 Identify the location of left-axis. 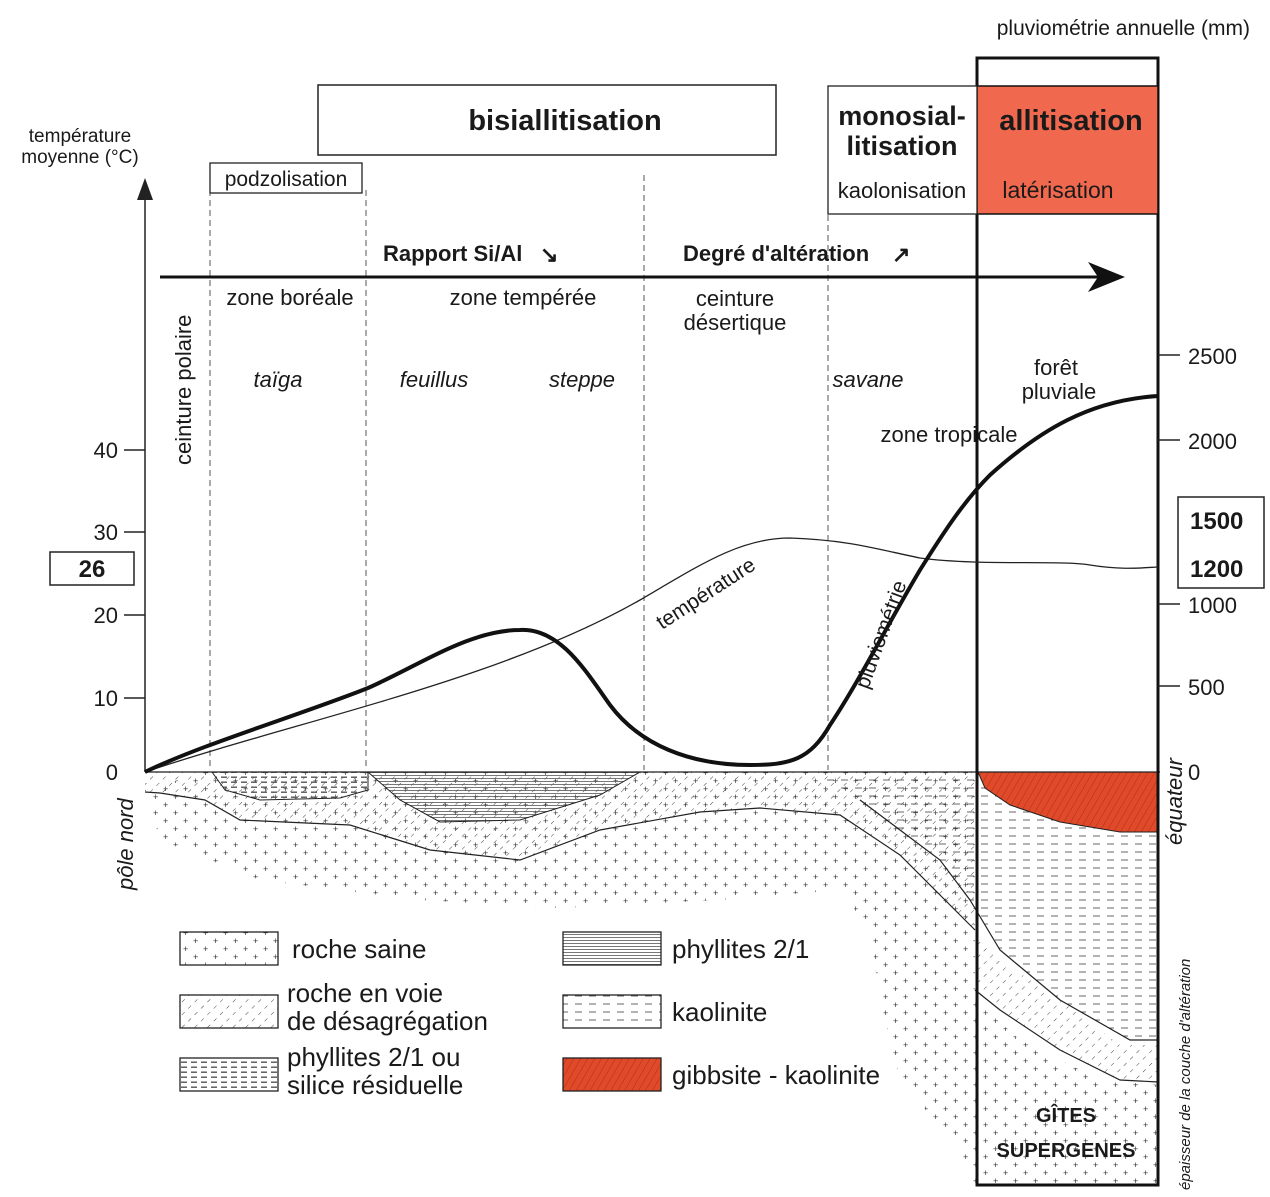
(138, 475).